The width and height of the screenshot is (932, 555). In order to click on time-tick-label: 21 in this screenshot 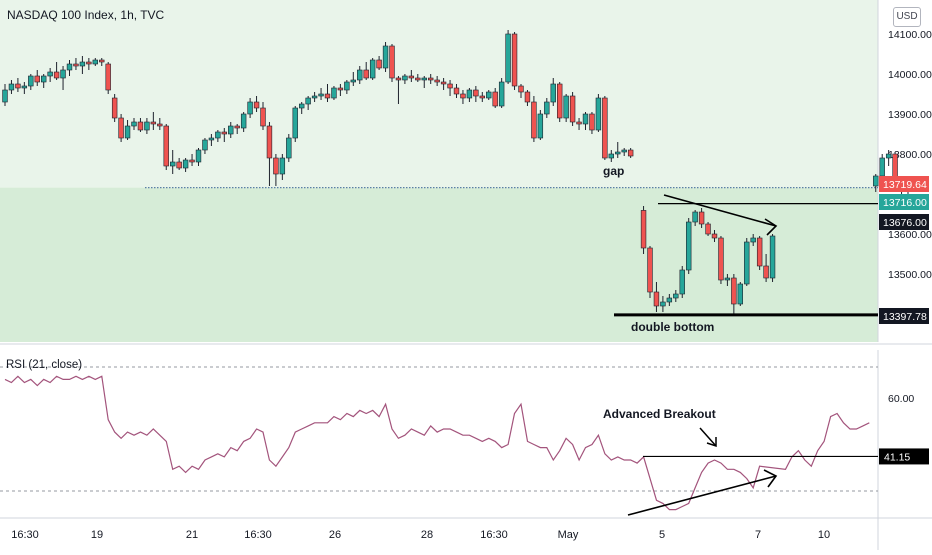, I will do `click(192, 535)`.